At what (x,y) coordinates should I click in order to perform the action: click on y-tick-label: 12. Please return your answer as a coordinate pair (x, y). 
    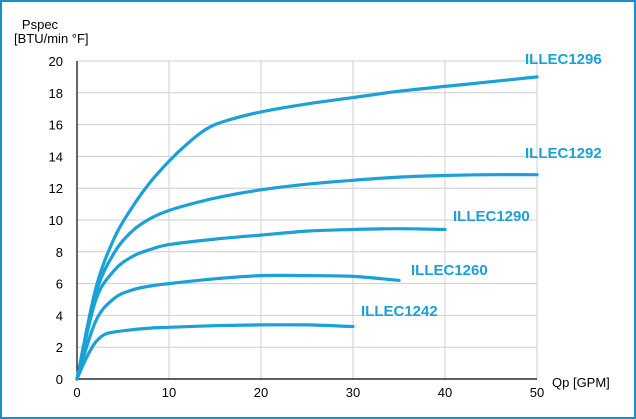
    Looking at the image, I should click on (56, 188).